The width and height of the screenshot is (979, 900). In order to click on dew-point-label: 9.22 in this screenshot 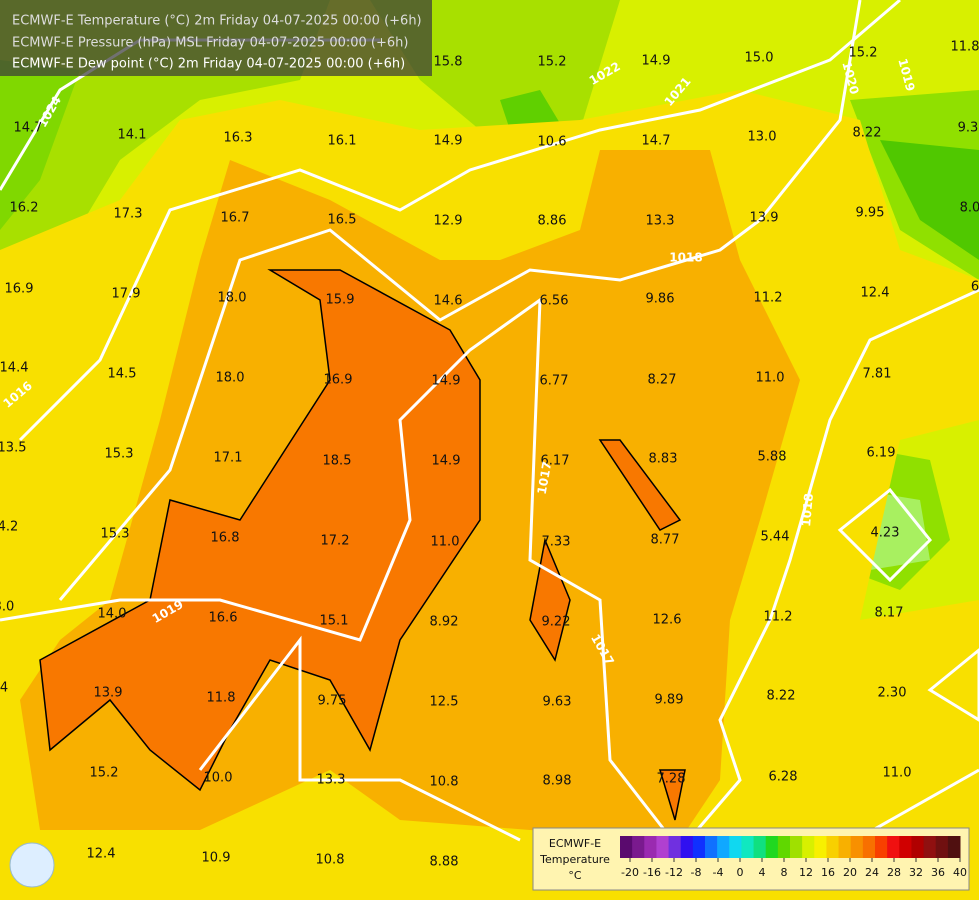, I will do `click(556, 622)`.